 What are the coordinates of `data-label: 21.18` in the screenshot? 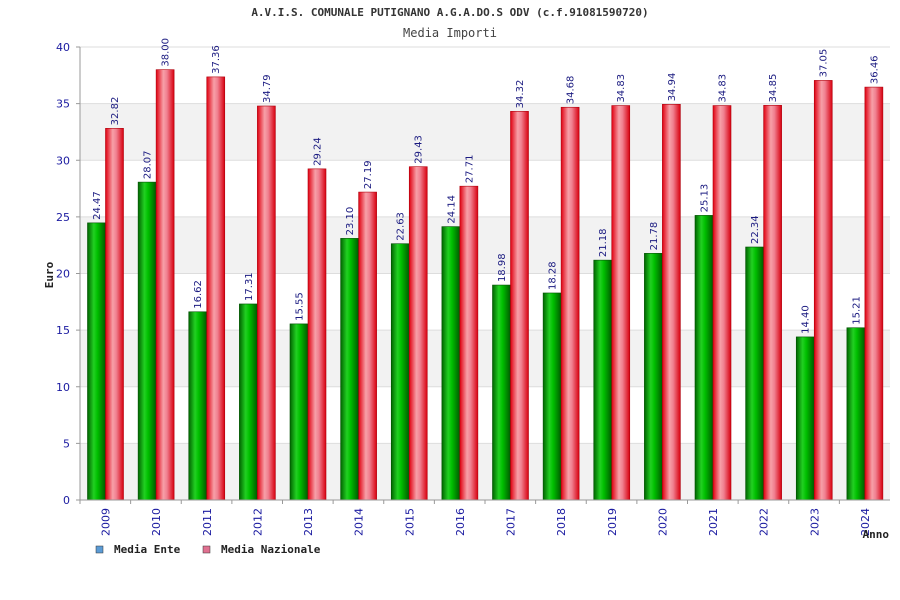 It's located at (603, 242).